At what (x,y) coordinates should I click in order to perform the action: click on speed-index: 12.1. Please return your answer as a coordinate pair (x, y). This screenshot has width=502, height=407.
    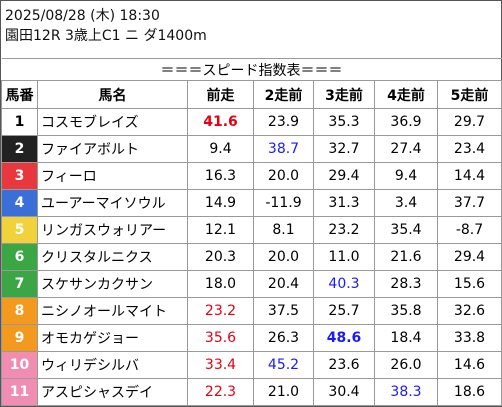
    Looking at the image, I should click on (220, 230).